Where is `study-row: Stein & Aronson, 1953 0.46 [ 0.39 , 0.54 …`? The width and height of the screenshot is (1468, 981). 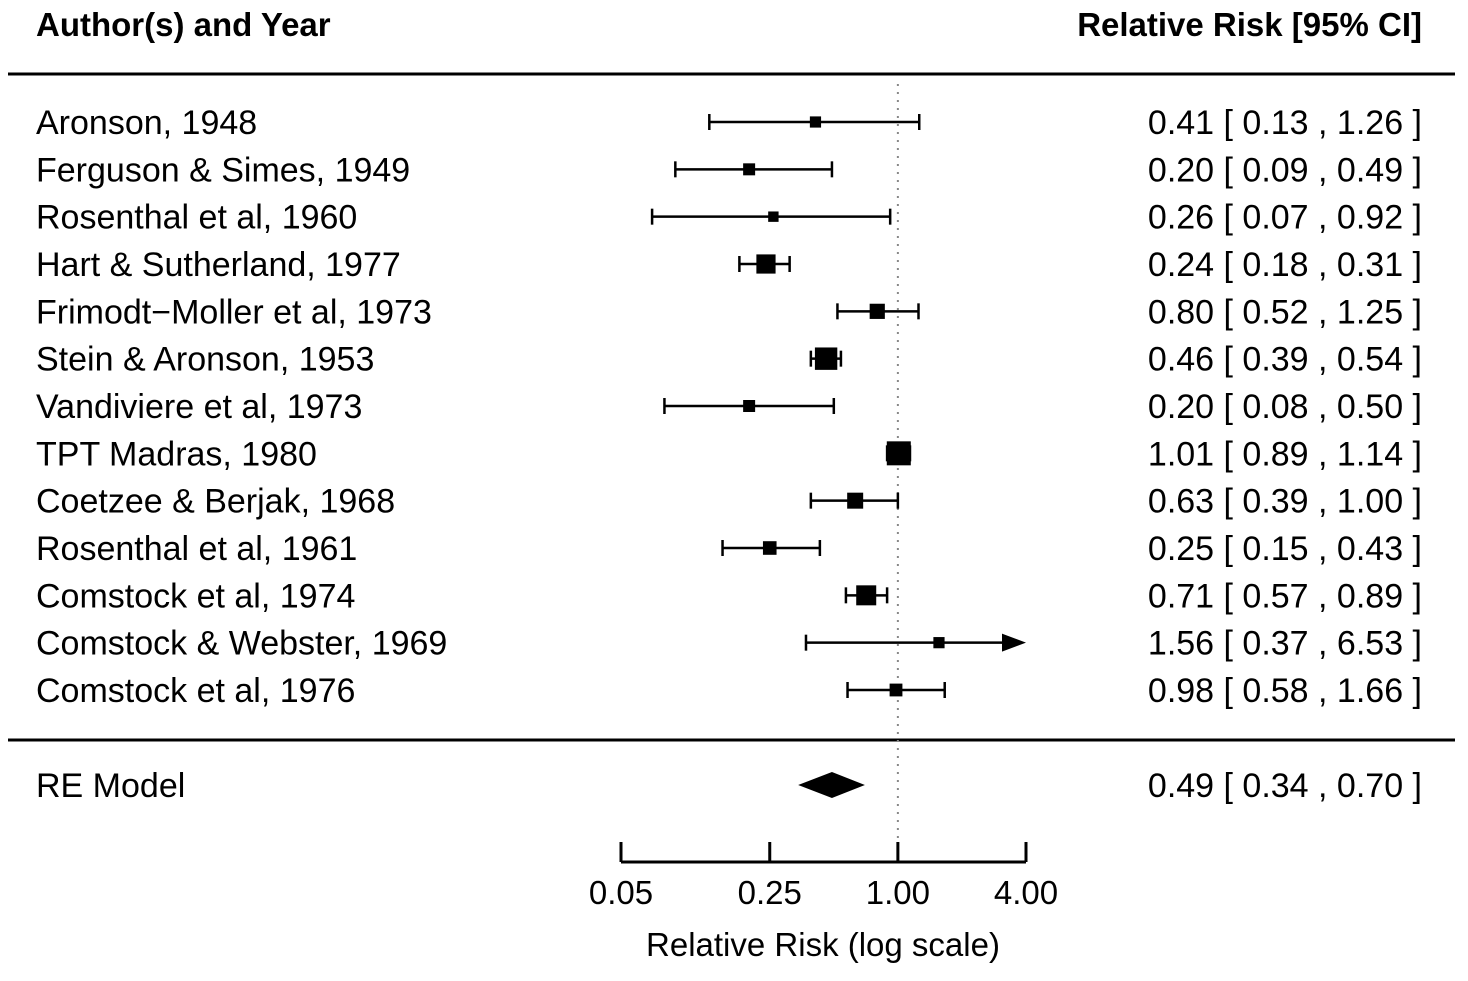
study-row: Stein & Aronson, 1953 0.46 [ 0.39 , 0.54 … is located at coordinates (729, 360).